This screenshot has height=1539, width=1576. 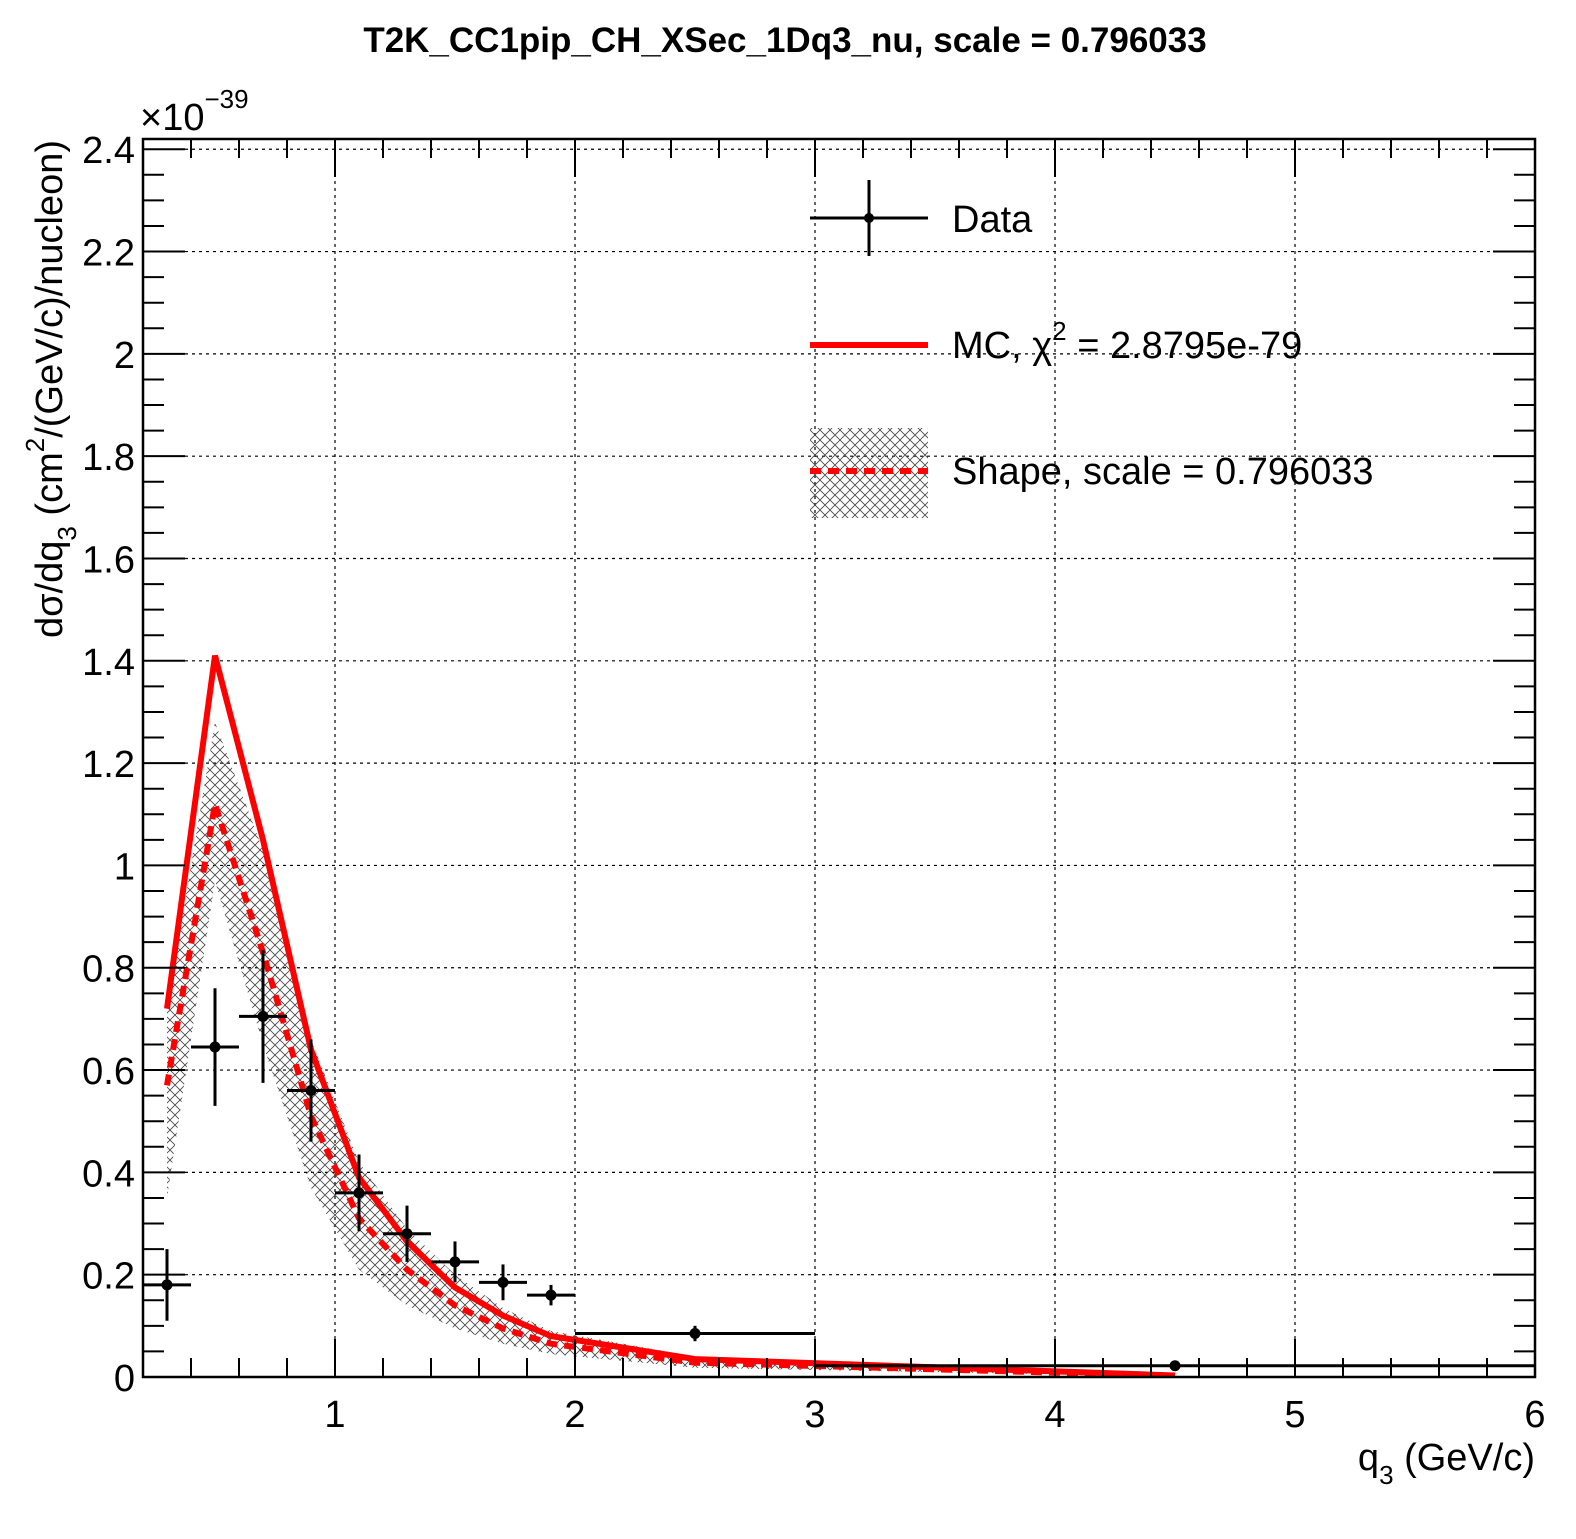 What do you see at coordinates (108, 560) in the screenshot?
I see `y-tick-label: 1.6` at bounding box center [108, 560].